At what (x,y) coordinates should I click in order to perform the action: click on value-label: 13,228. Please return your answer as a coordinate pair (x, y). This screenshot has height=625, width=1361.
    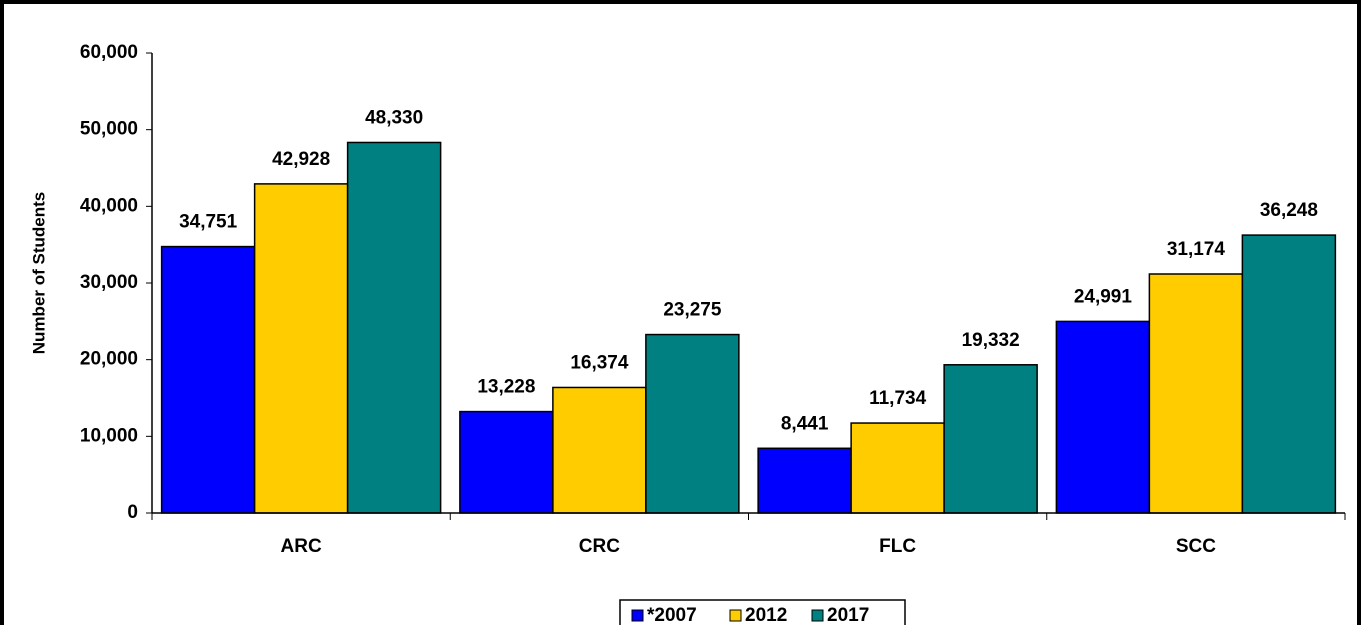
    Looking at the image, I should click on (506, 387).